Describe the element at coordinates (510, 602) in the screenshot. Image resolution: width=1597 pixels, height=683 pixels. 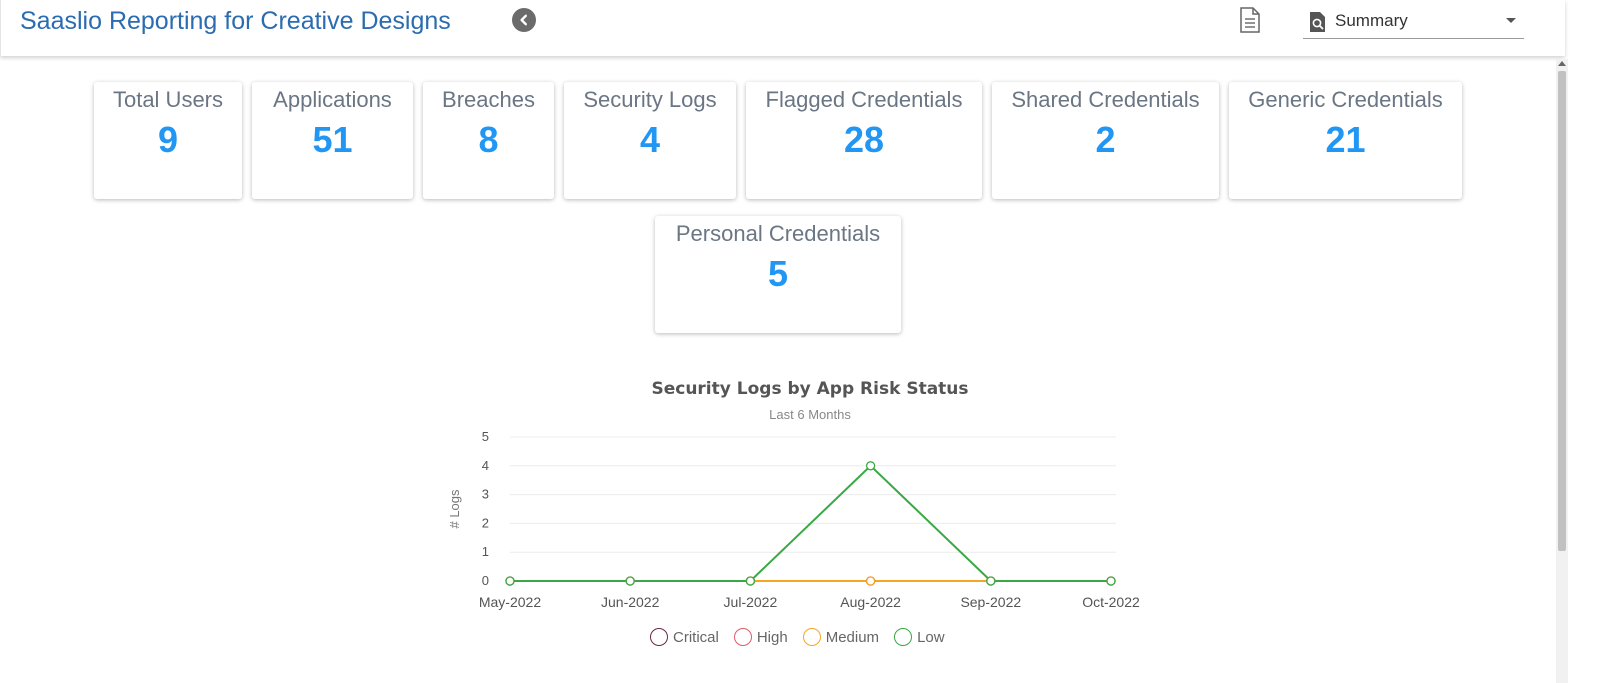
I see `x-tick-label: May-2022` at that location.